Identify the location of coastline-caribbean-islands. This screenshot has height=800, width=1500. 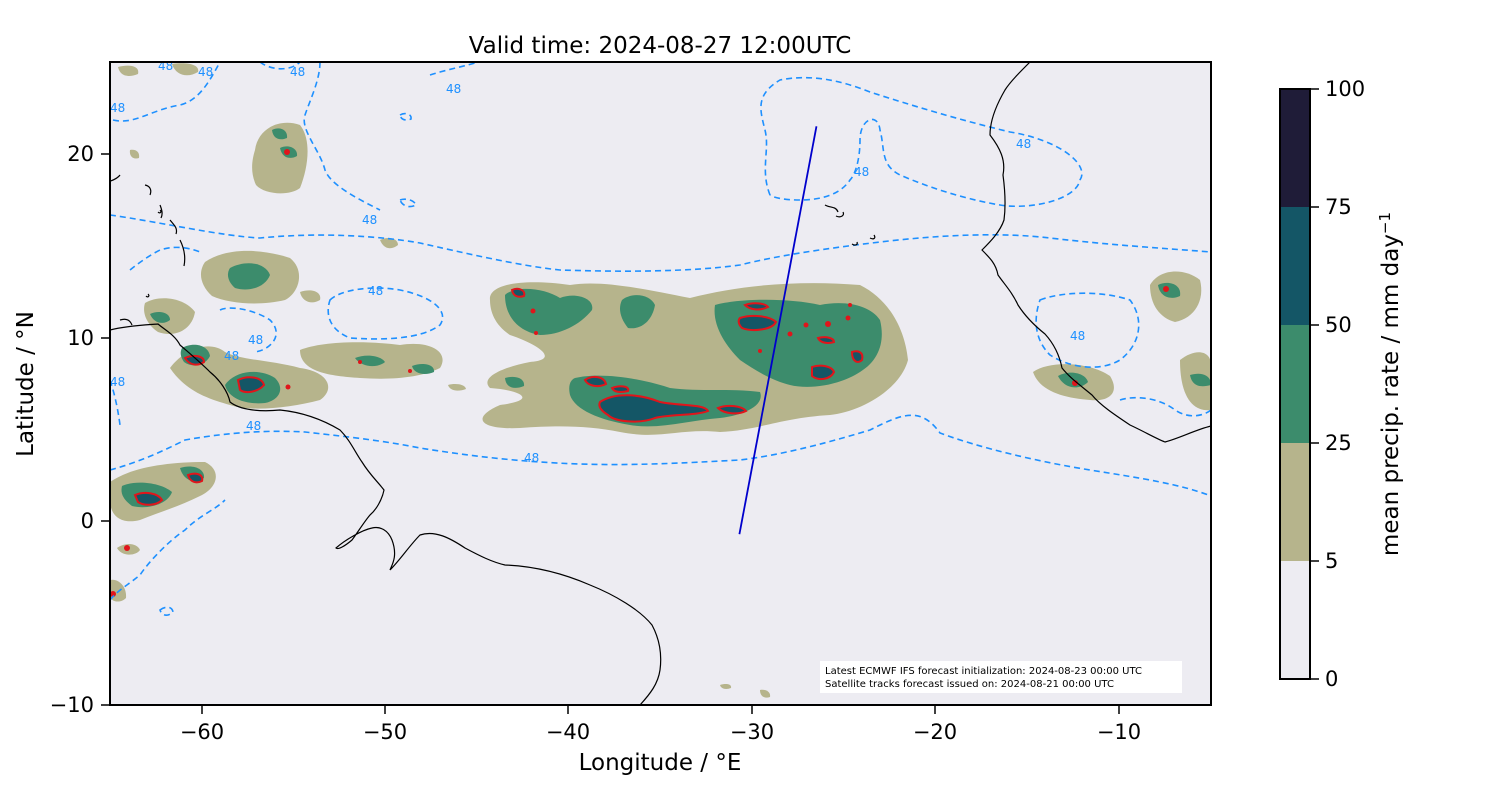
(493, 250).